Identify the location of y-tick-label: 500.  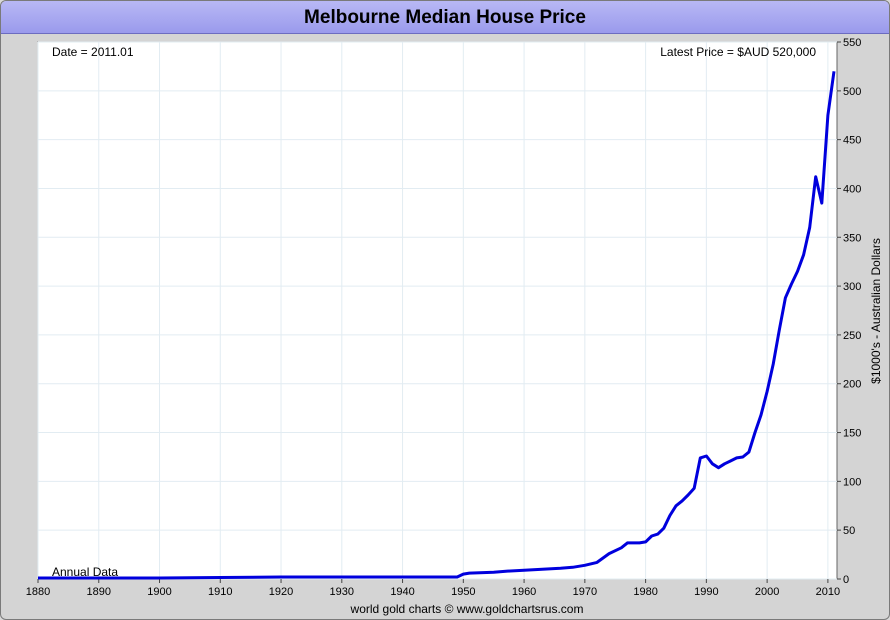
(852, 92).